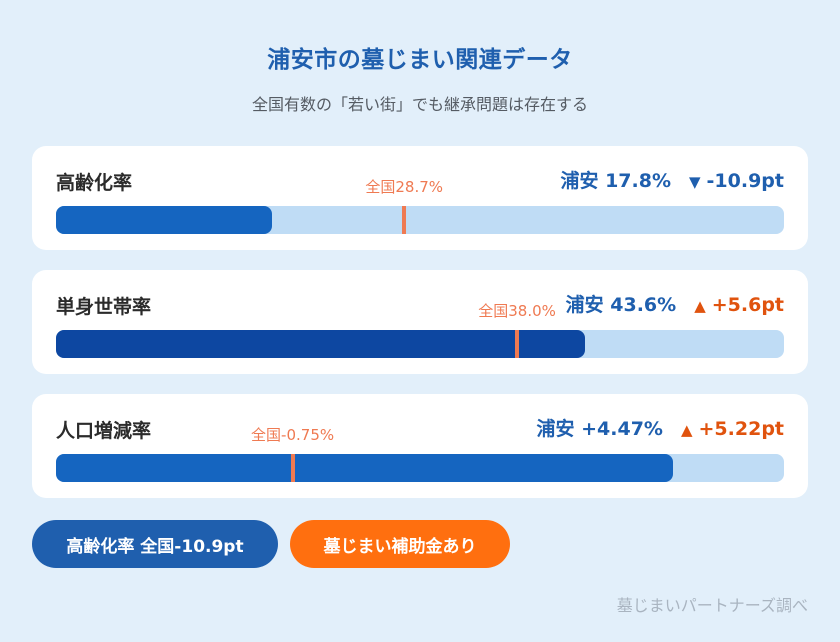  I want to click on delta-value: ▲ +5.6pt, so click(739, 305).